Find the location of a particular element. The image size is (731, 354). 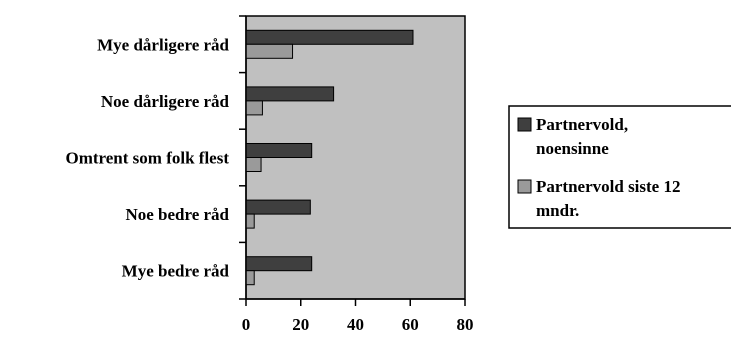

category-label-1: Mye dårligere råd is located at coordinates (163, 44).